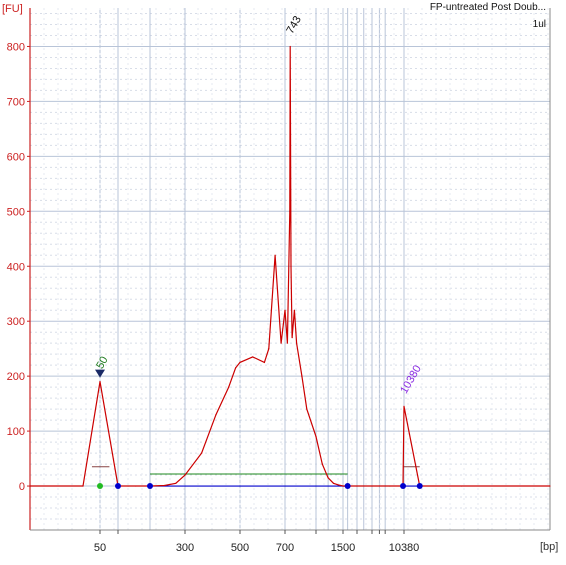 This screenshot has width=566, height=565. Describe the element at coordinates (16, 432) in the screenshot. I see `y-tick-label: 100` at that location.